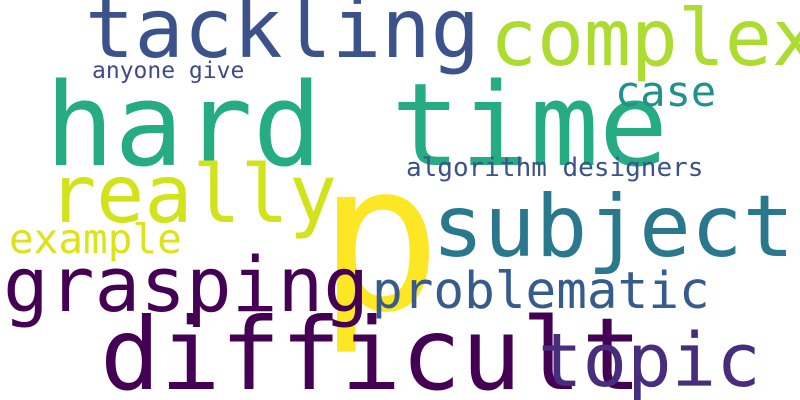 Image resolution: width=800 pixels, height=400 pixels. Describe the element at coordinates (95, 239) in the screenshot. I see `word-example: example` at that location.